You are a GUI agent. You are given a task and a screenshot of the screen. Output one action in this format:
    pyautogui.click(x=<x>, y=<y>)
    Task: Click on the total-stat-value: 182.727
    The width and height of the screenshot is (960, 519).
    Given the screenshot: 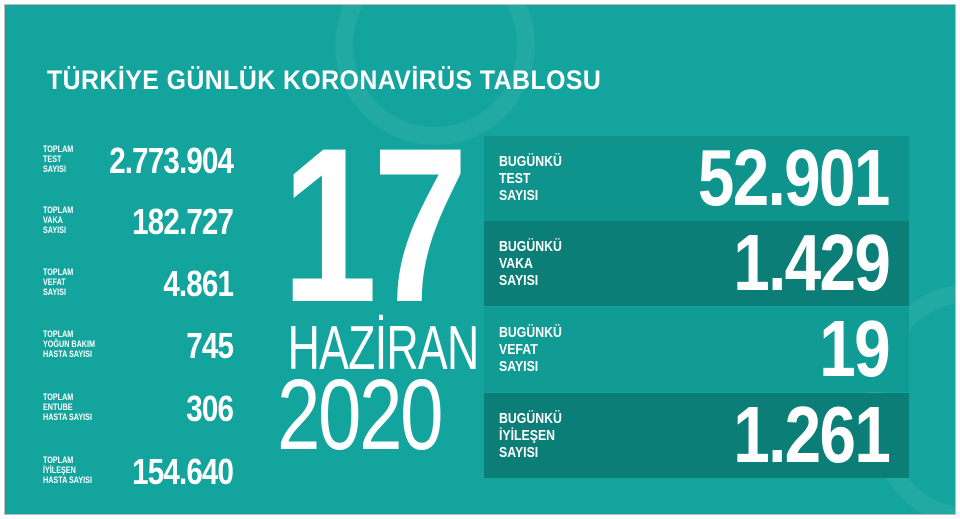 What is the action you would take?
    pyautogui.click(x=183, y=221)
    